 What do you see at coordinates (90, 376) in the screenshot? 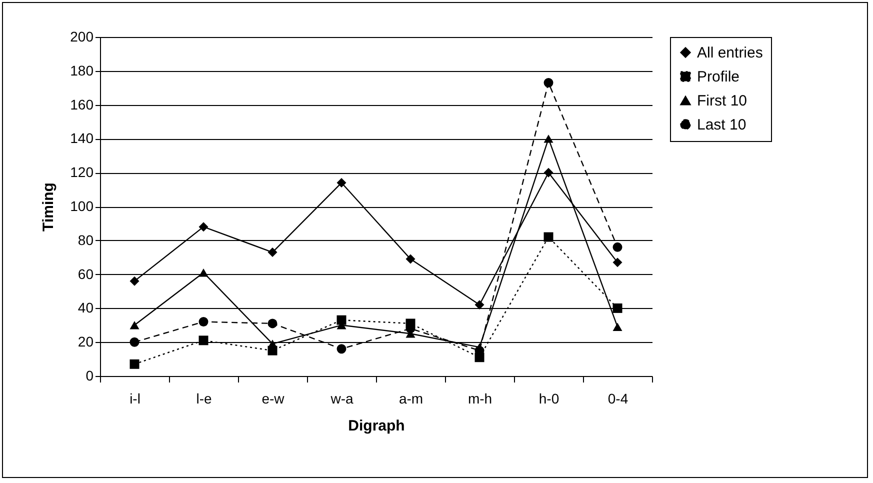
I see `y-tick-label: 0` at bounding box center [90, 376].